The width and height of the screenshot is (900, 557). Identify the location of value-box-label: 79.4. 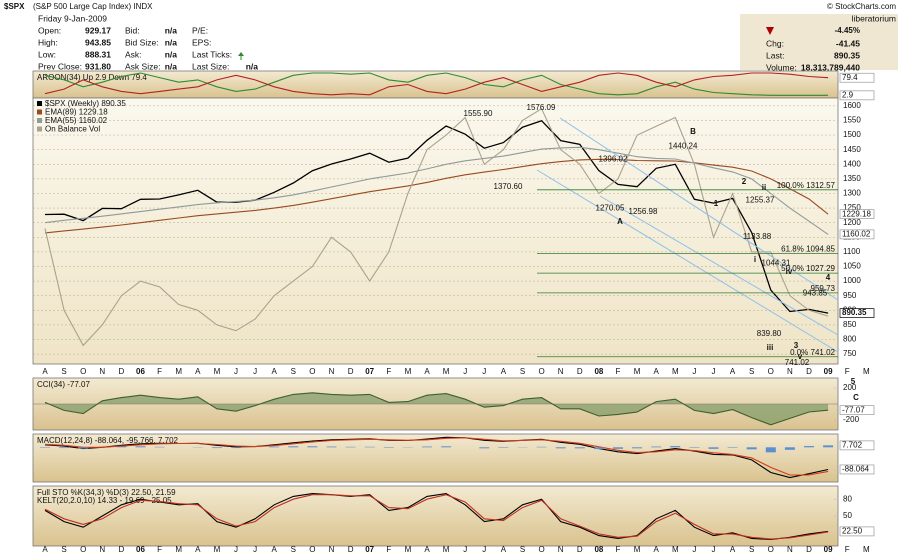
(850, 77).